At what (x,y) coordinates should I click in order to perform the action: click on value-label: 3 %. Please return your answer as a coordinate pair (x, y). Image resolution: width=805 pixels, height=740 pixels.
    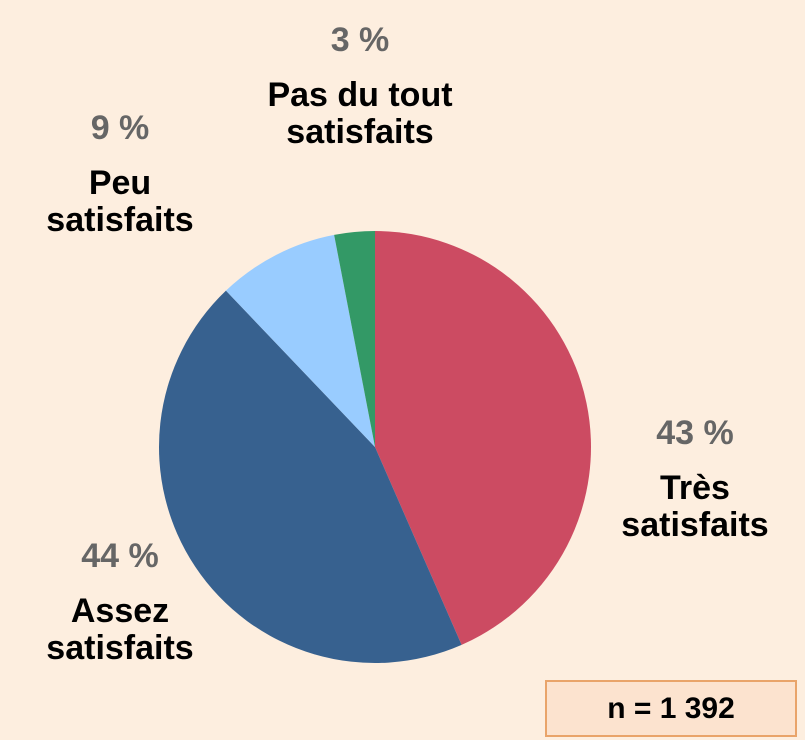
    Looking at the image, I should click on (360, 40).